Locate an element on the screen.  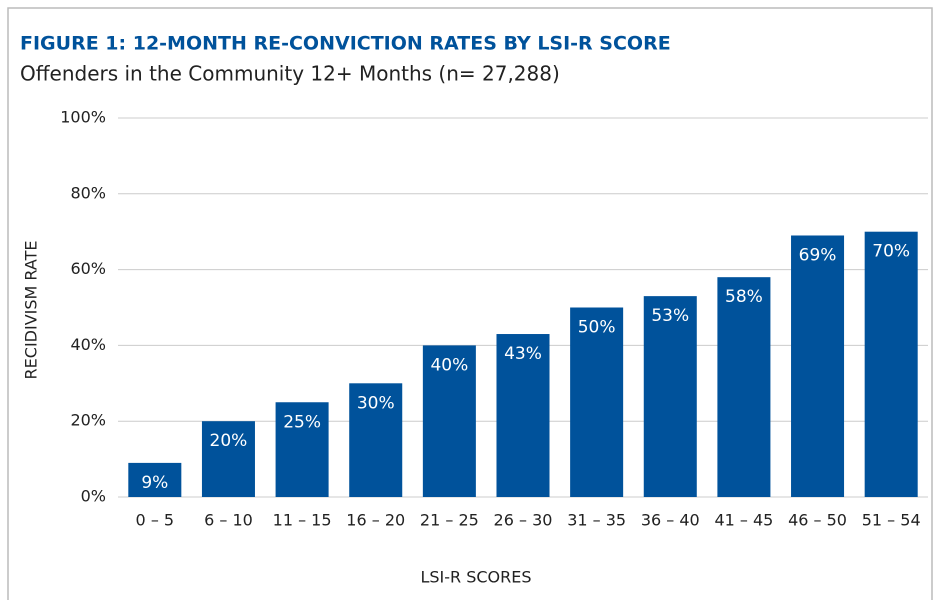
x-tick-label: 16 – 20 is located at coordinates (375, 520).